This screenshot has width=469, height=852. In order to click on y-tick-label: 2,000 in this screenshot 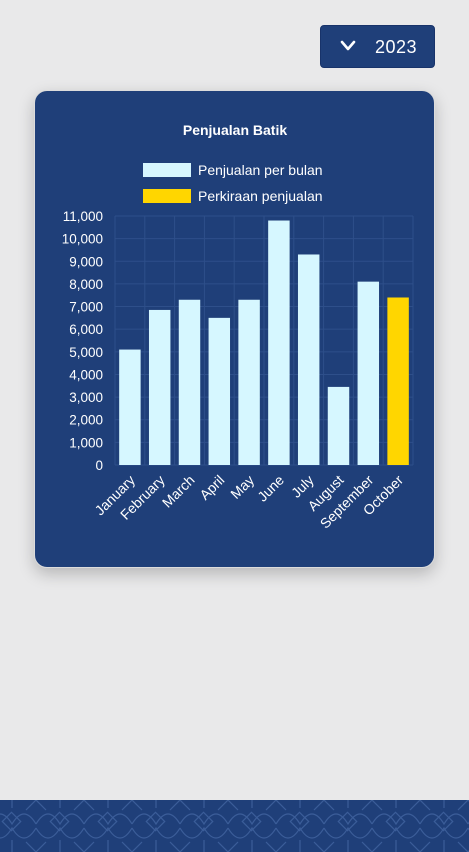, I will do `click(86, 420)`.